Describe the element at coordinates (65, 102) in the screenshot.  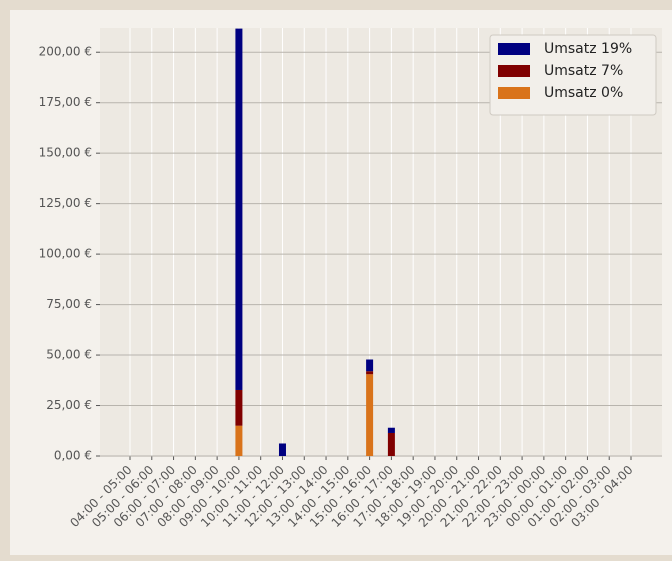
I see `y-tick-label: 175,00 €` at that location.